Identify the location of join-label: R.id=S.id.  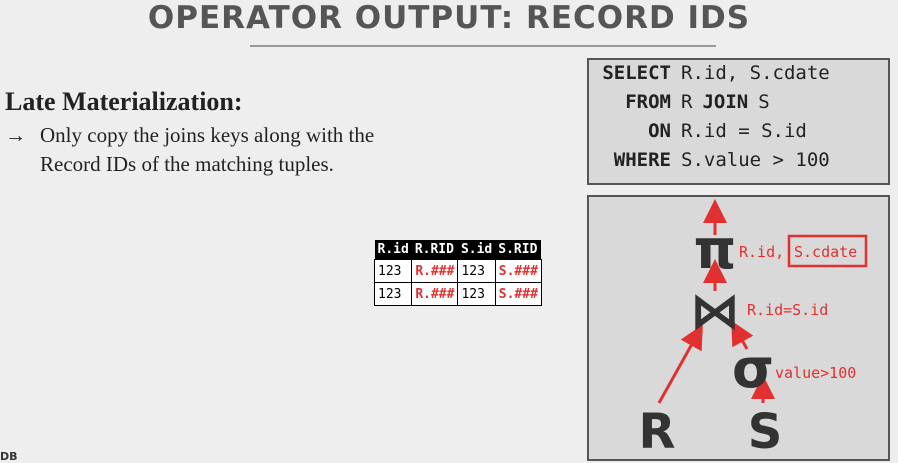
(787, 310).